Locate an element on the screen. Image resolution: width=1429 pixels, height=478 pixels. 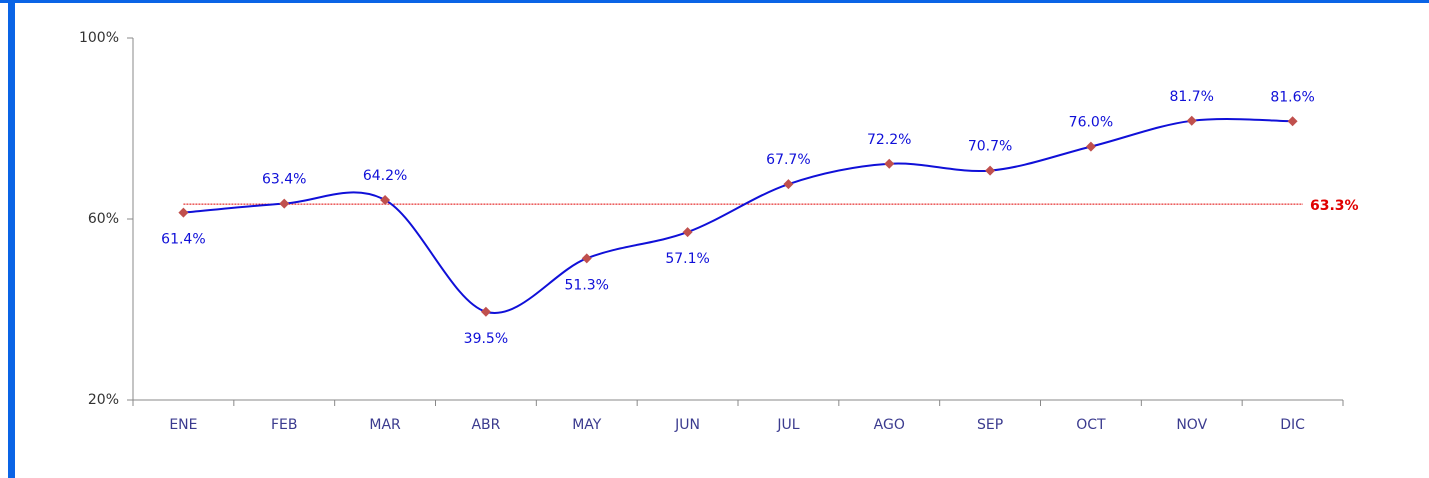
data-label: 57.1% is located at coordinates (687, 259).